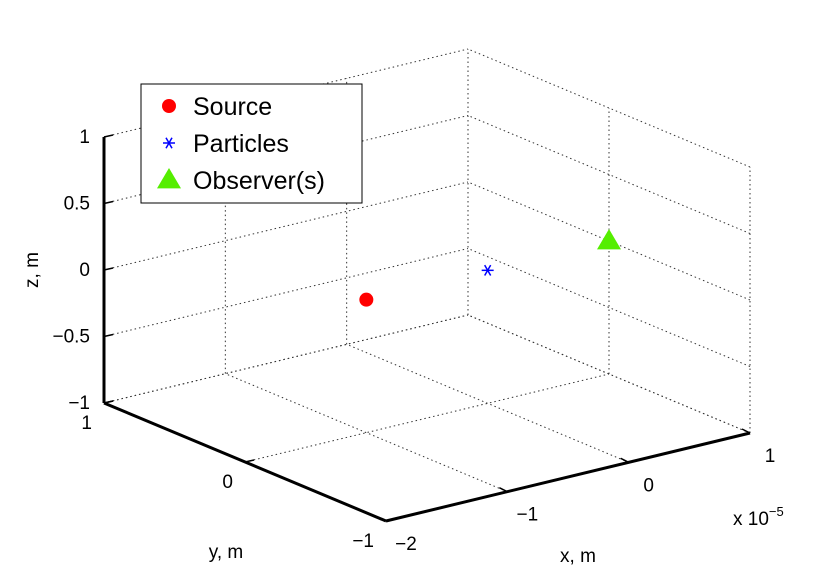 The image size is (830, 586). Describe the element at coordinates (366, 299) in the screenshot. I see `data-point-source` at that location.